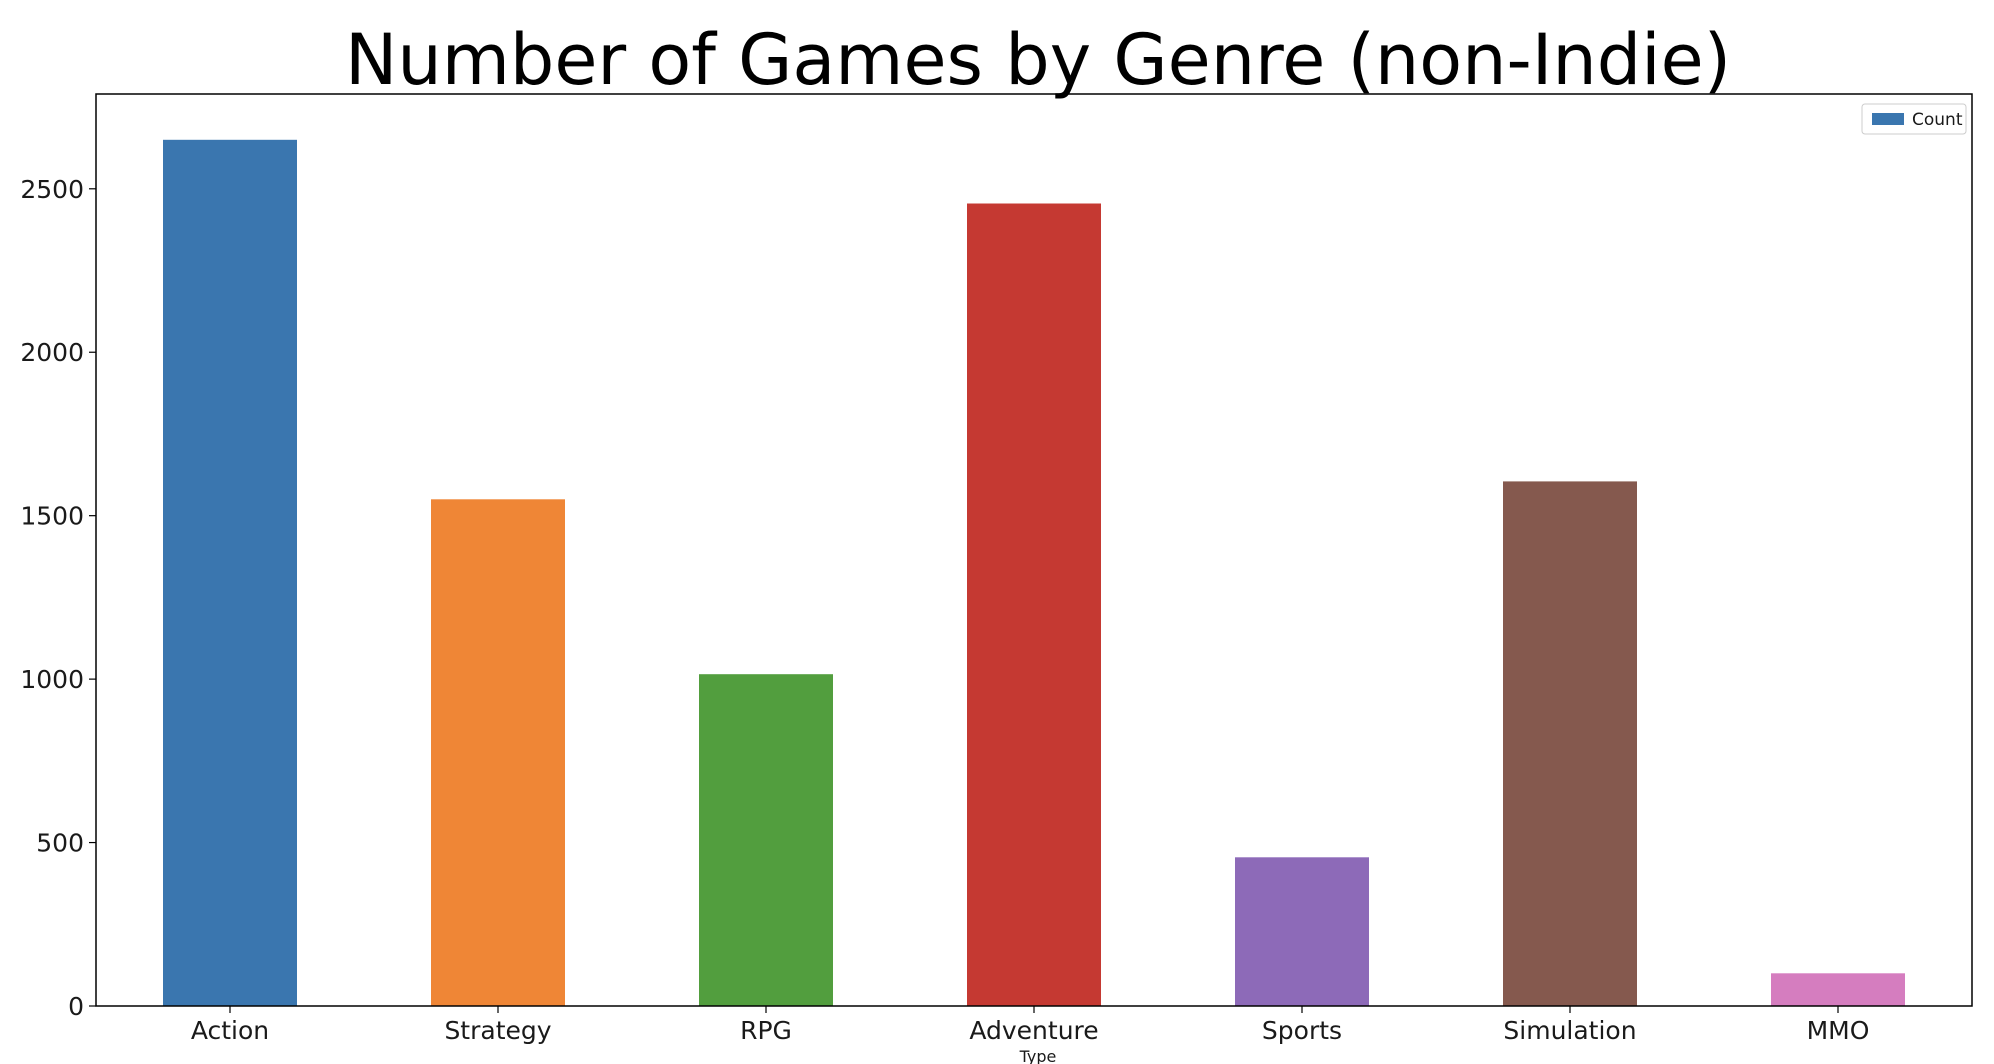  What do you see at coordinates (1838, 989) in the screenshot?
I see `bar-mmo` at bounding box center [1838, 989].